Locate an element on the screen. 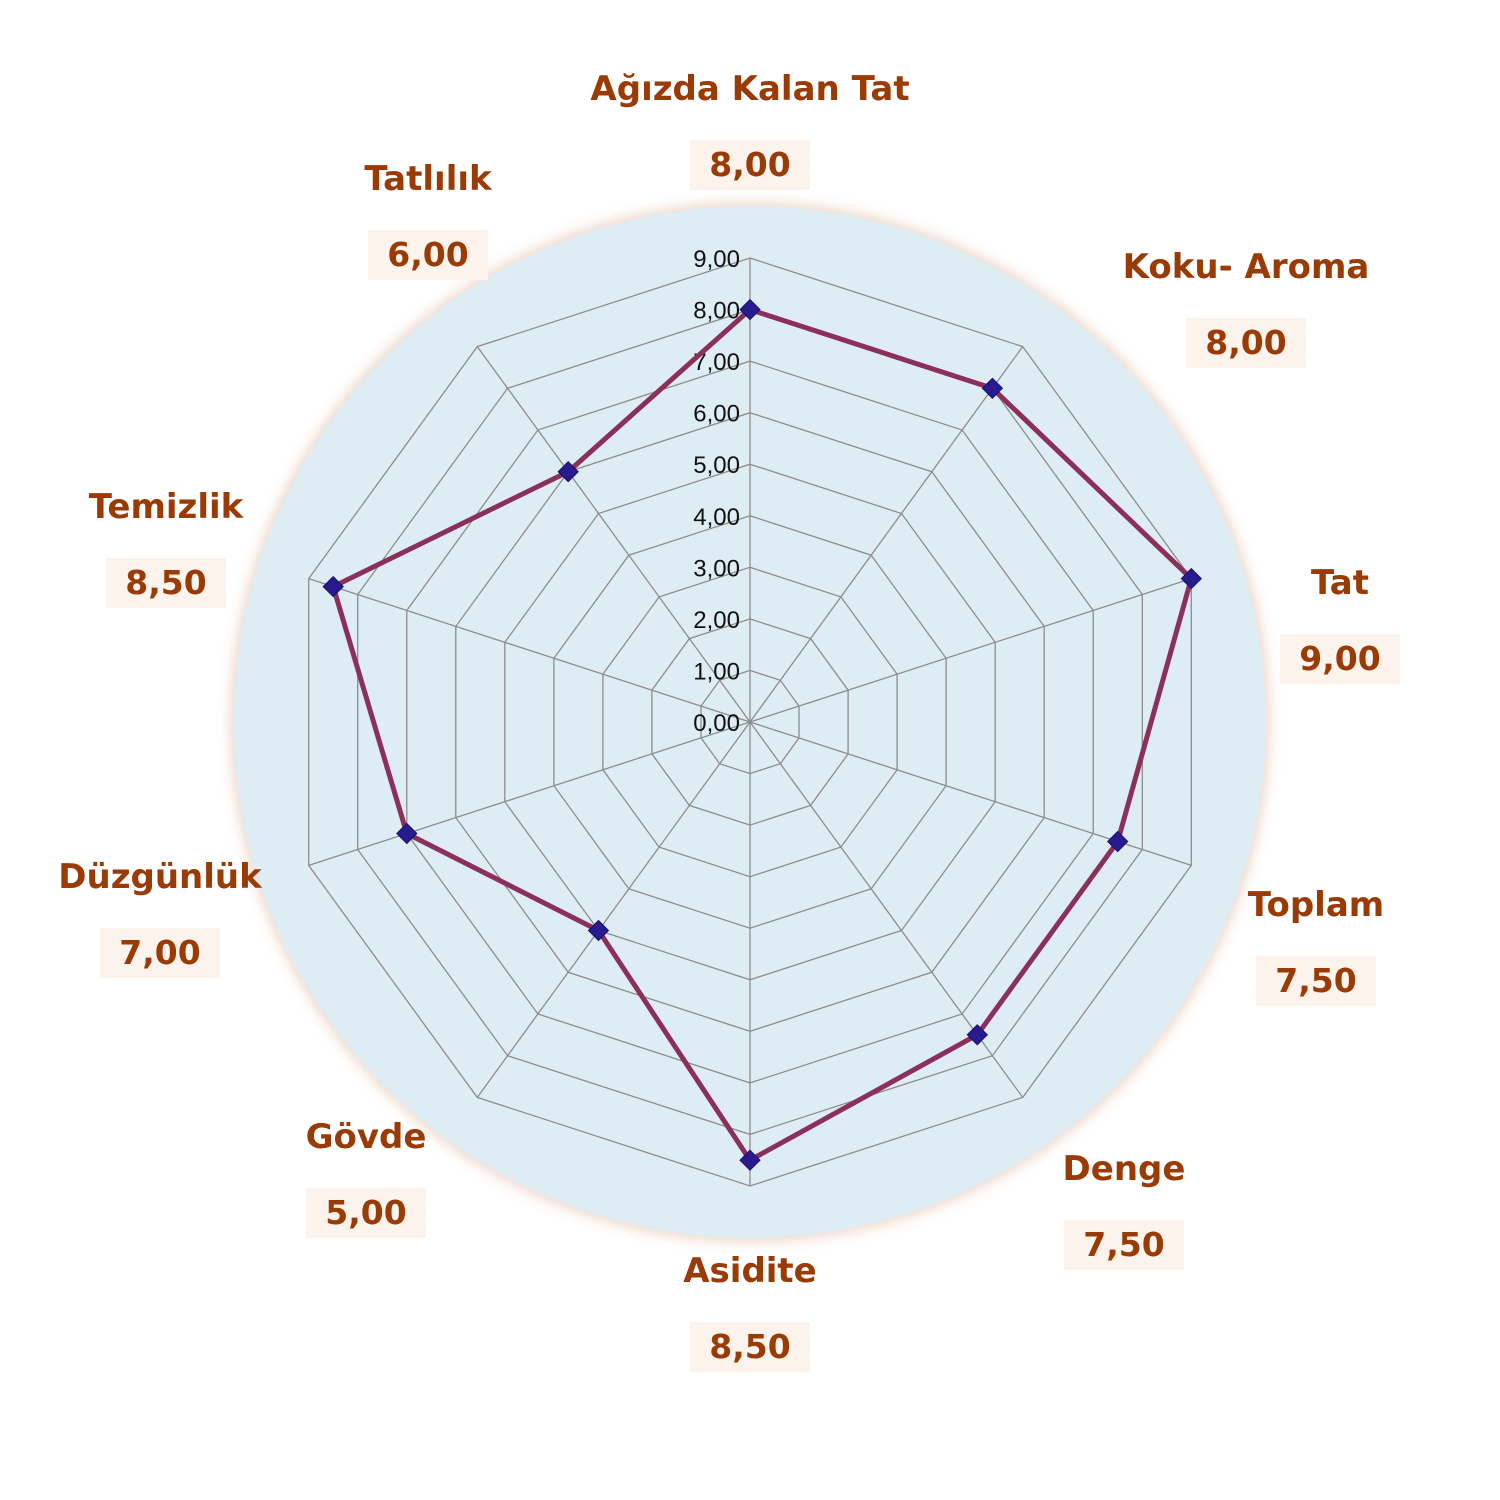 The height and width of the screenshot is (1500, 1500). tick-label: 8,00 is located at coordinates (716, 311).